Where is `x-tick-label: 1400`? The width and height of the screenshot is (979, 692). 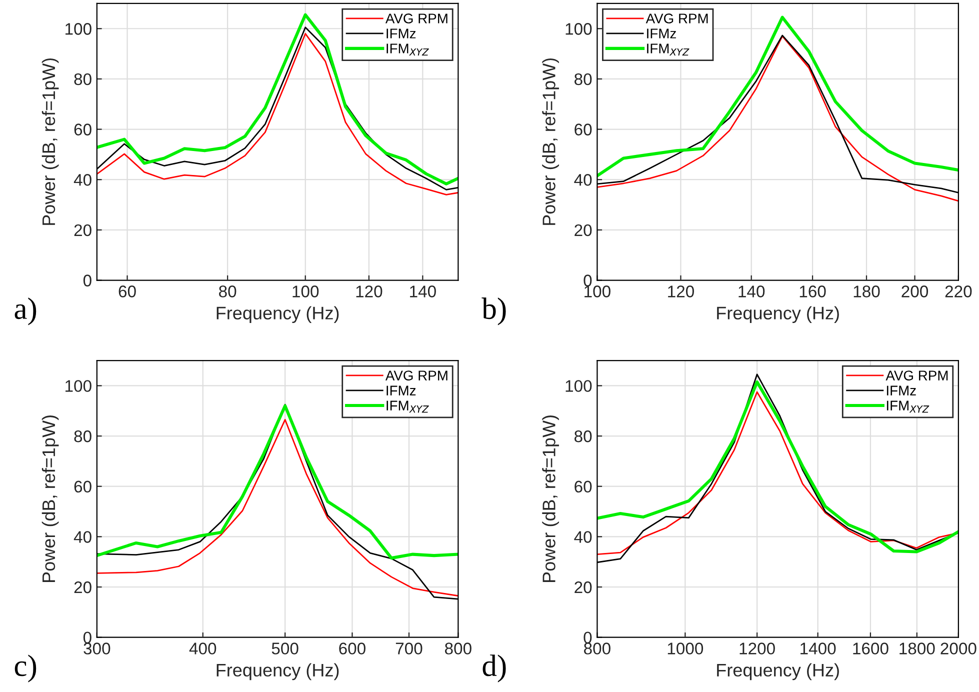 x-tick-label: 1400 is located at coordinates (818, 648).